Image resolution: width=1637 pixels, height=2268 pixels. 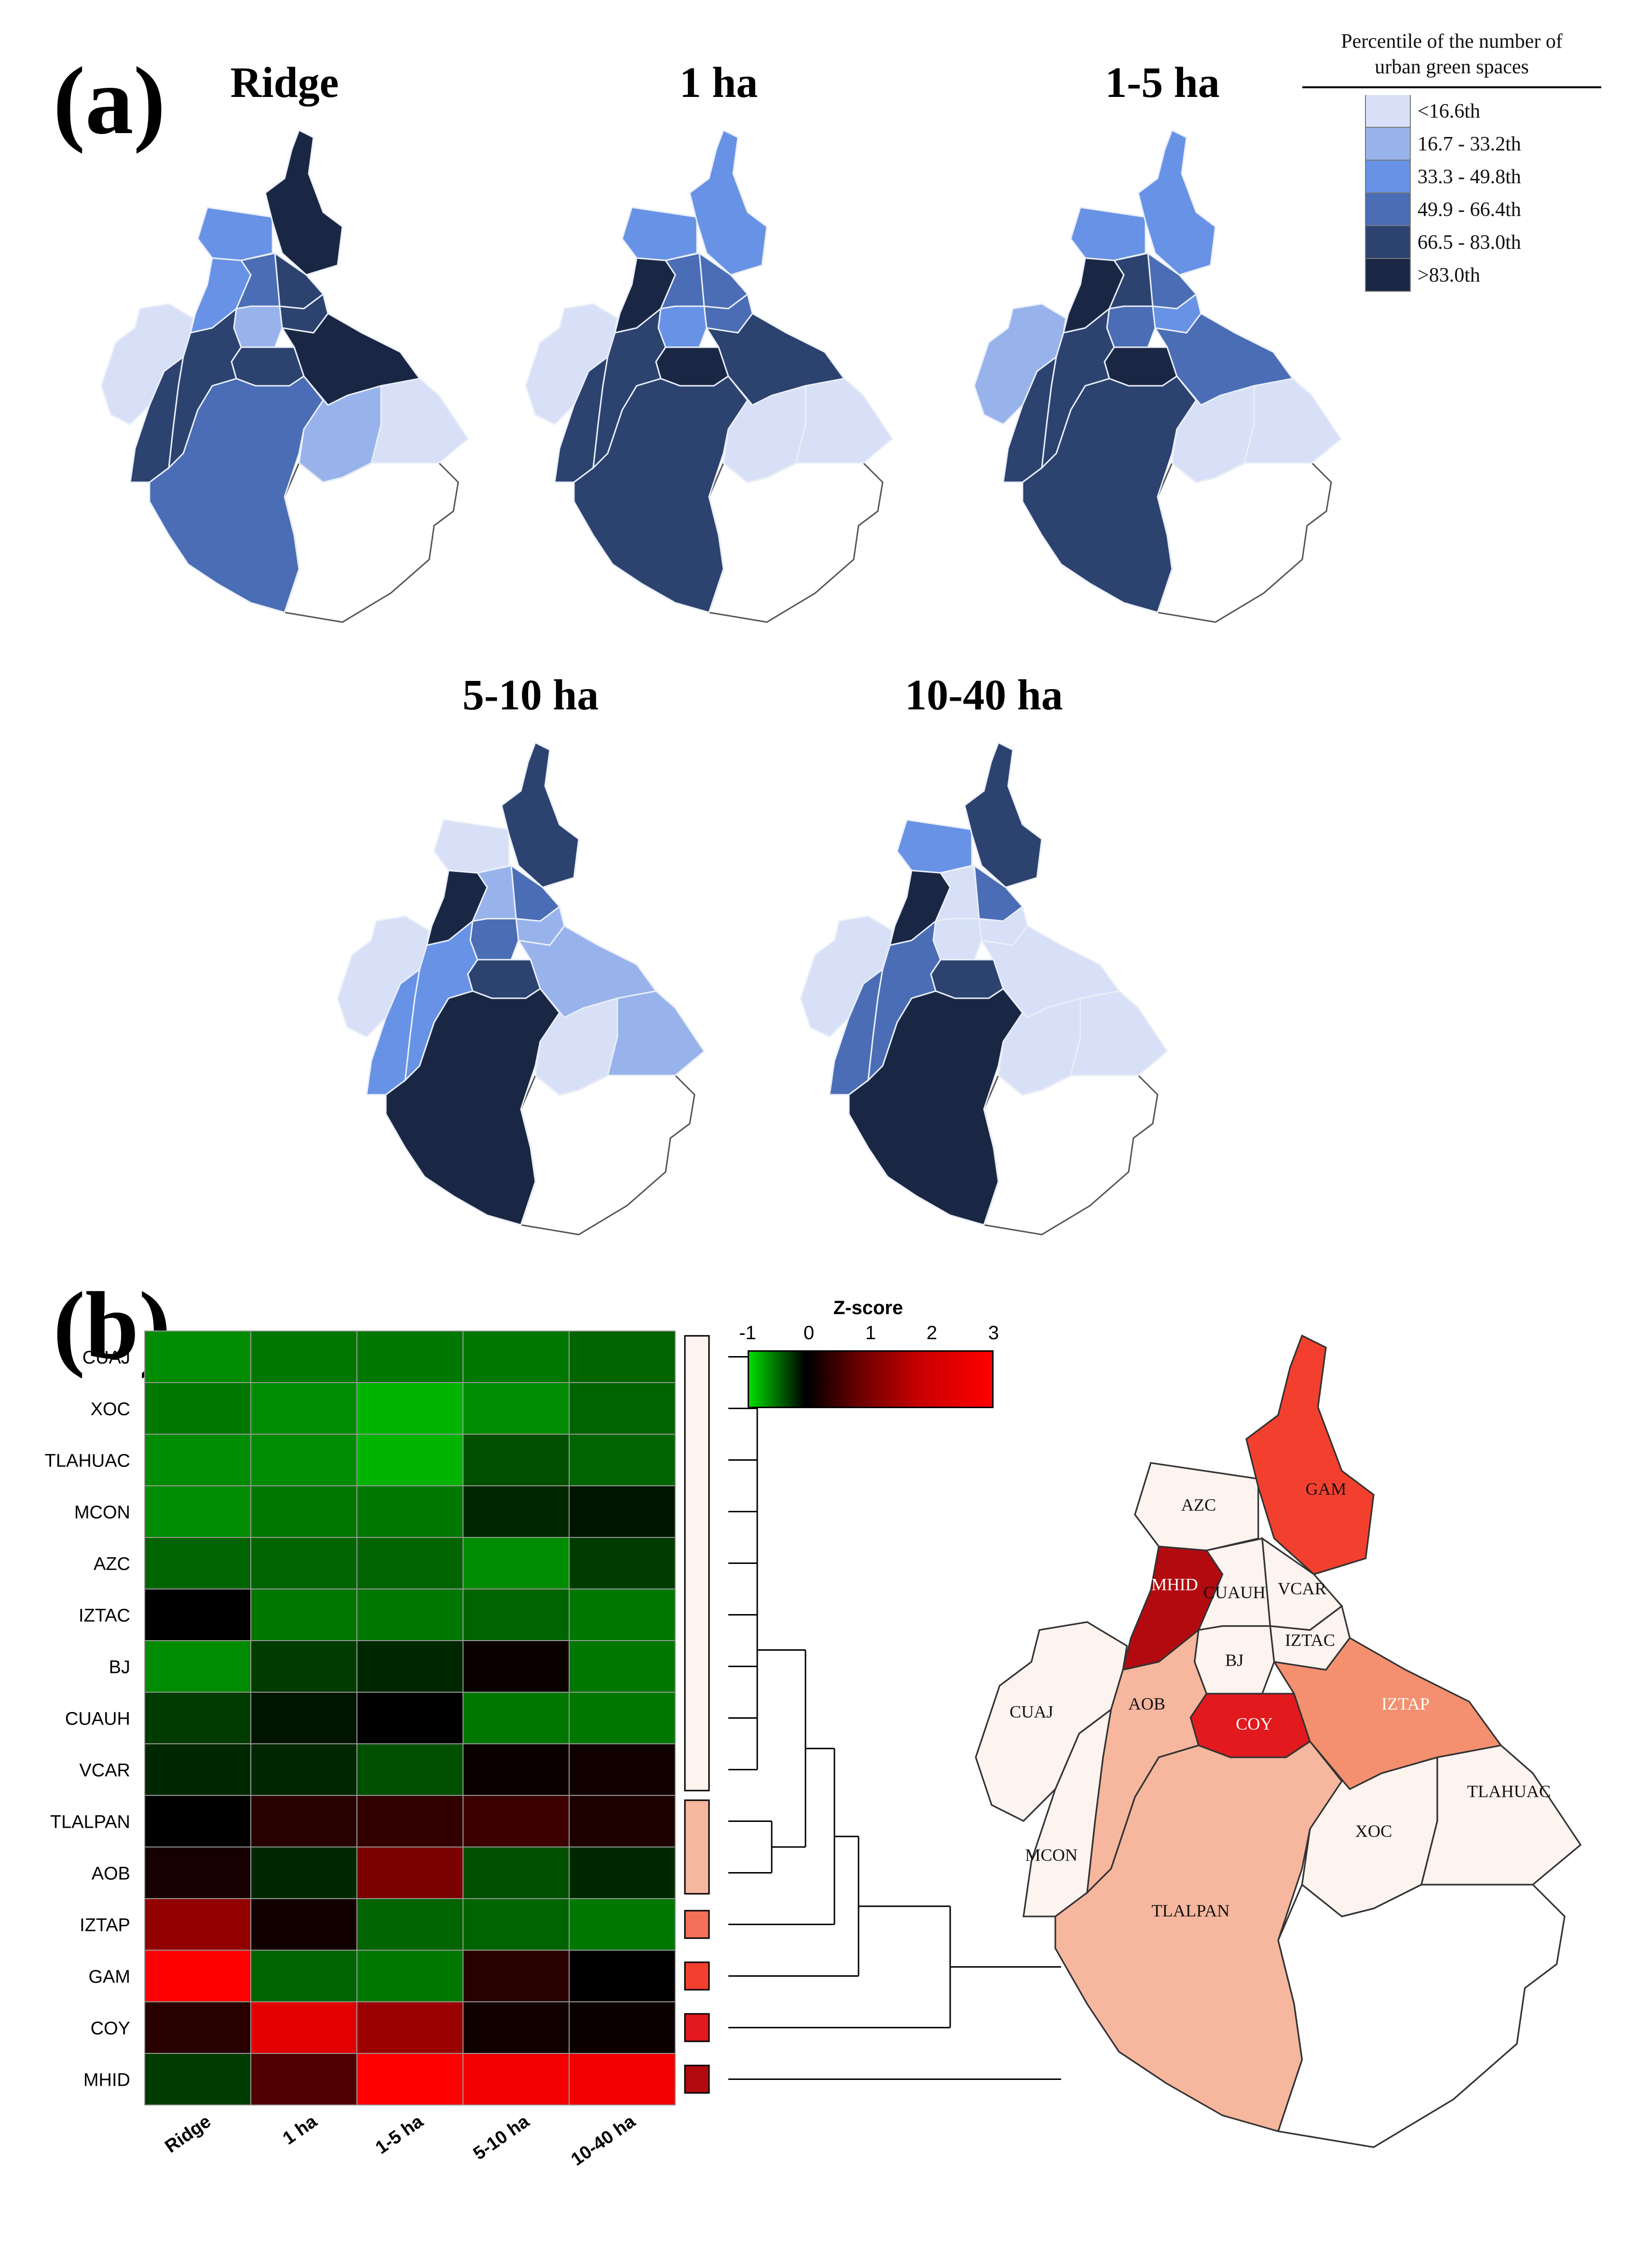 What do you see at coordinates (1509, 1791) in the screenshot?
I see `cluster-map-label-tlahuac: TLAHUAC` at bounding box center [1509, 1791].